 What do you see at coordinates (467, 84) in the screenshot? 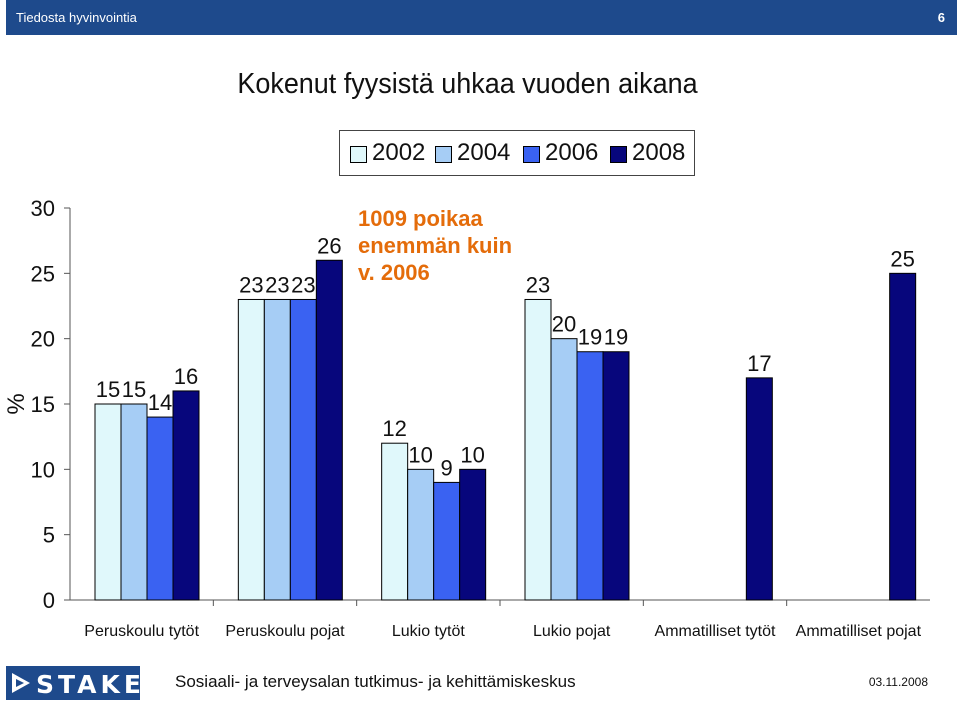
I see `chart-title: Kokenut fyysistä uhkaa vuoden aikana` at bounding box center [467, 84].